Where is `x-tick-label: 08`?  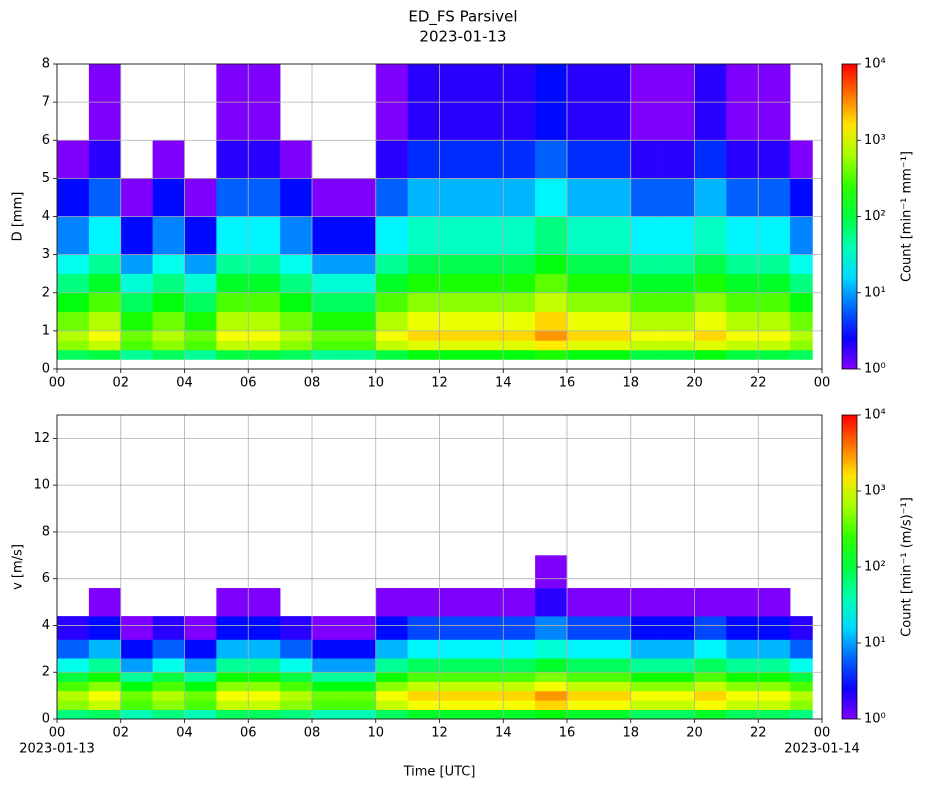
x-tick-label: 08 is located at coordinates (312, 733).